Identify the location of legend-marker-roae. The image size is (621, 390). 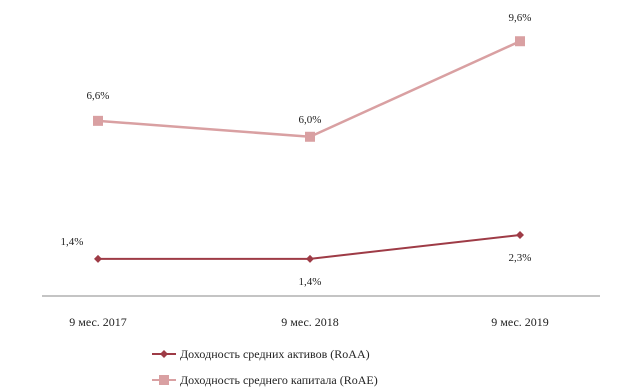
(164, 380).